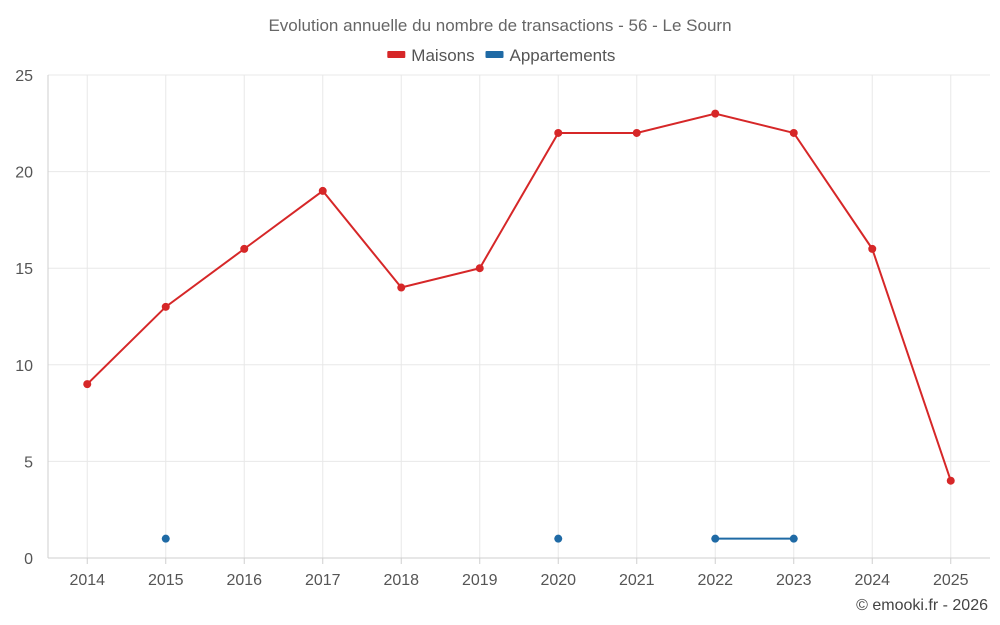 This screenshot has height=625, width=1000. I want to click on y-tick-label: 5, so click(28, 462).